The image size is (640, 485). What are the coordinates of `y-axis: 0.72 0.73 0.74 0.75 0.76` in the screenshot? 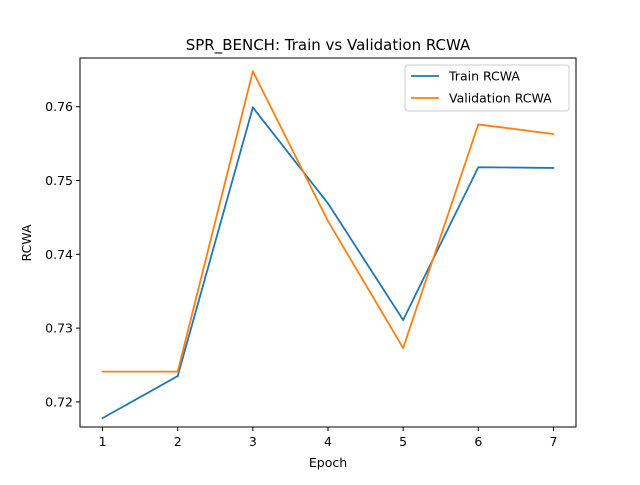 It's located at (62, 254).